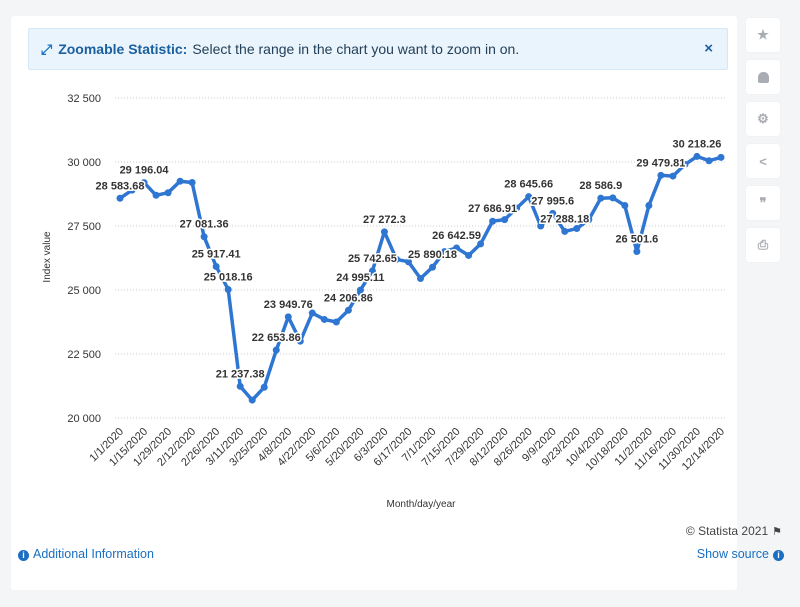 The height and width of the screenshot is (607, 800). I want to click on info-icon: i, so click(23, 555).